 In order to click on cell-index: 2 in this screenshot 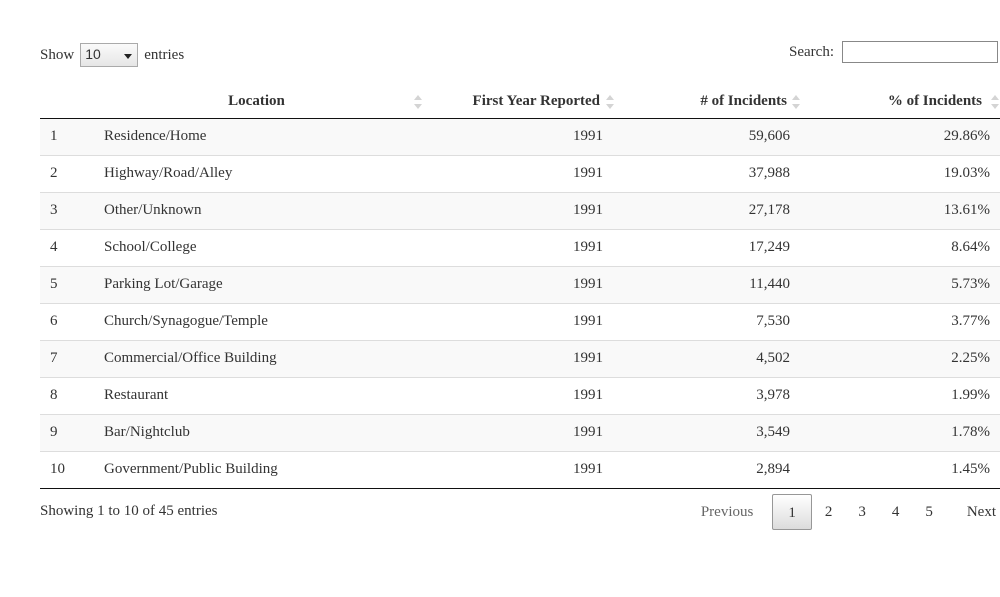, I will do `click(71, 173)`.